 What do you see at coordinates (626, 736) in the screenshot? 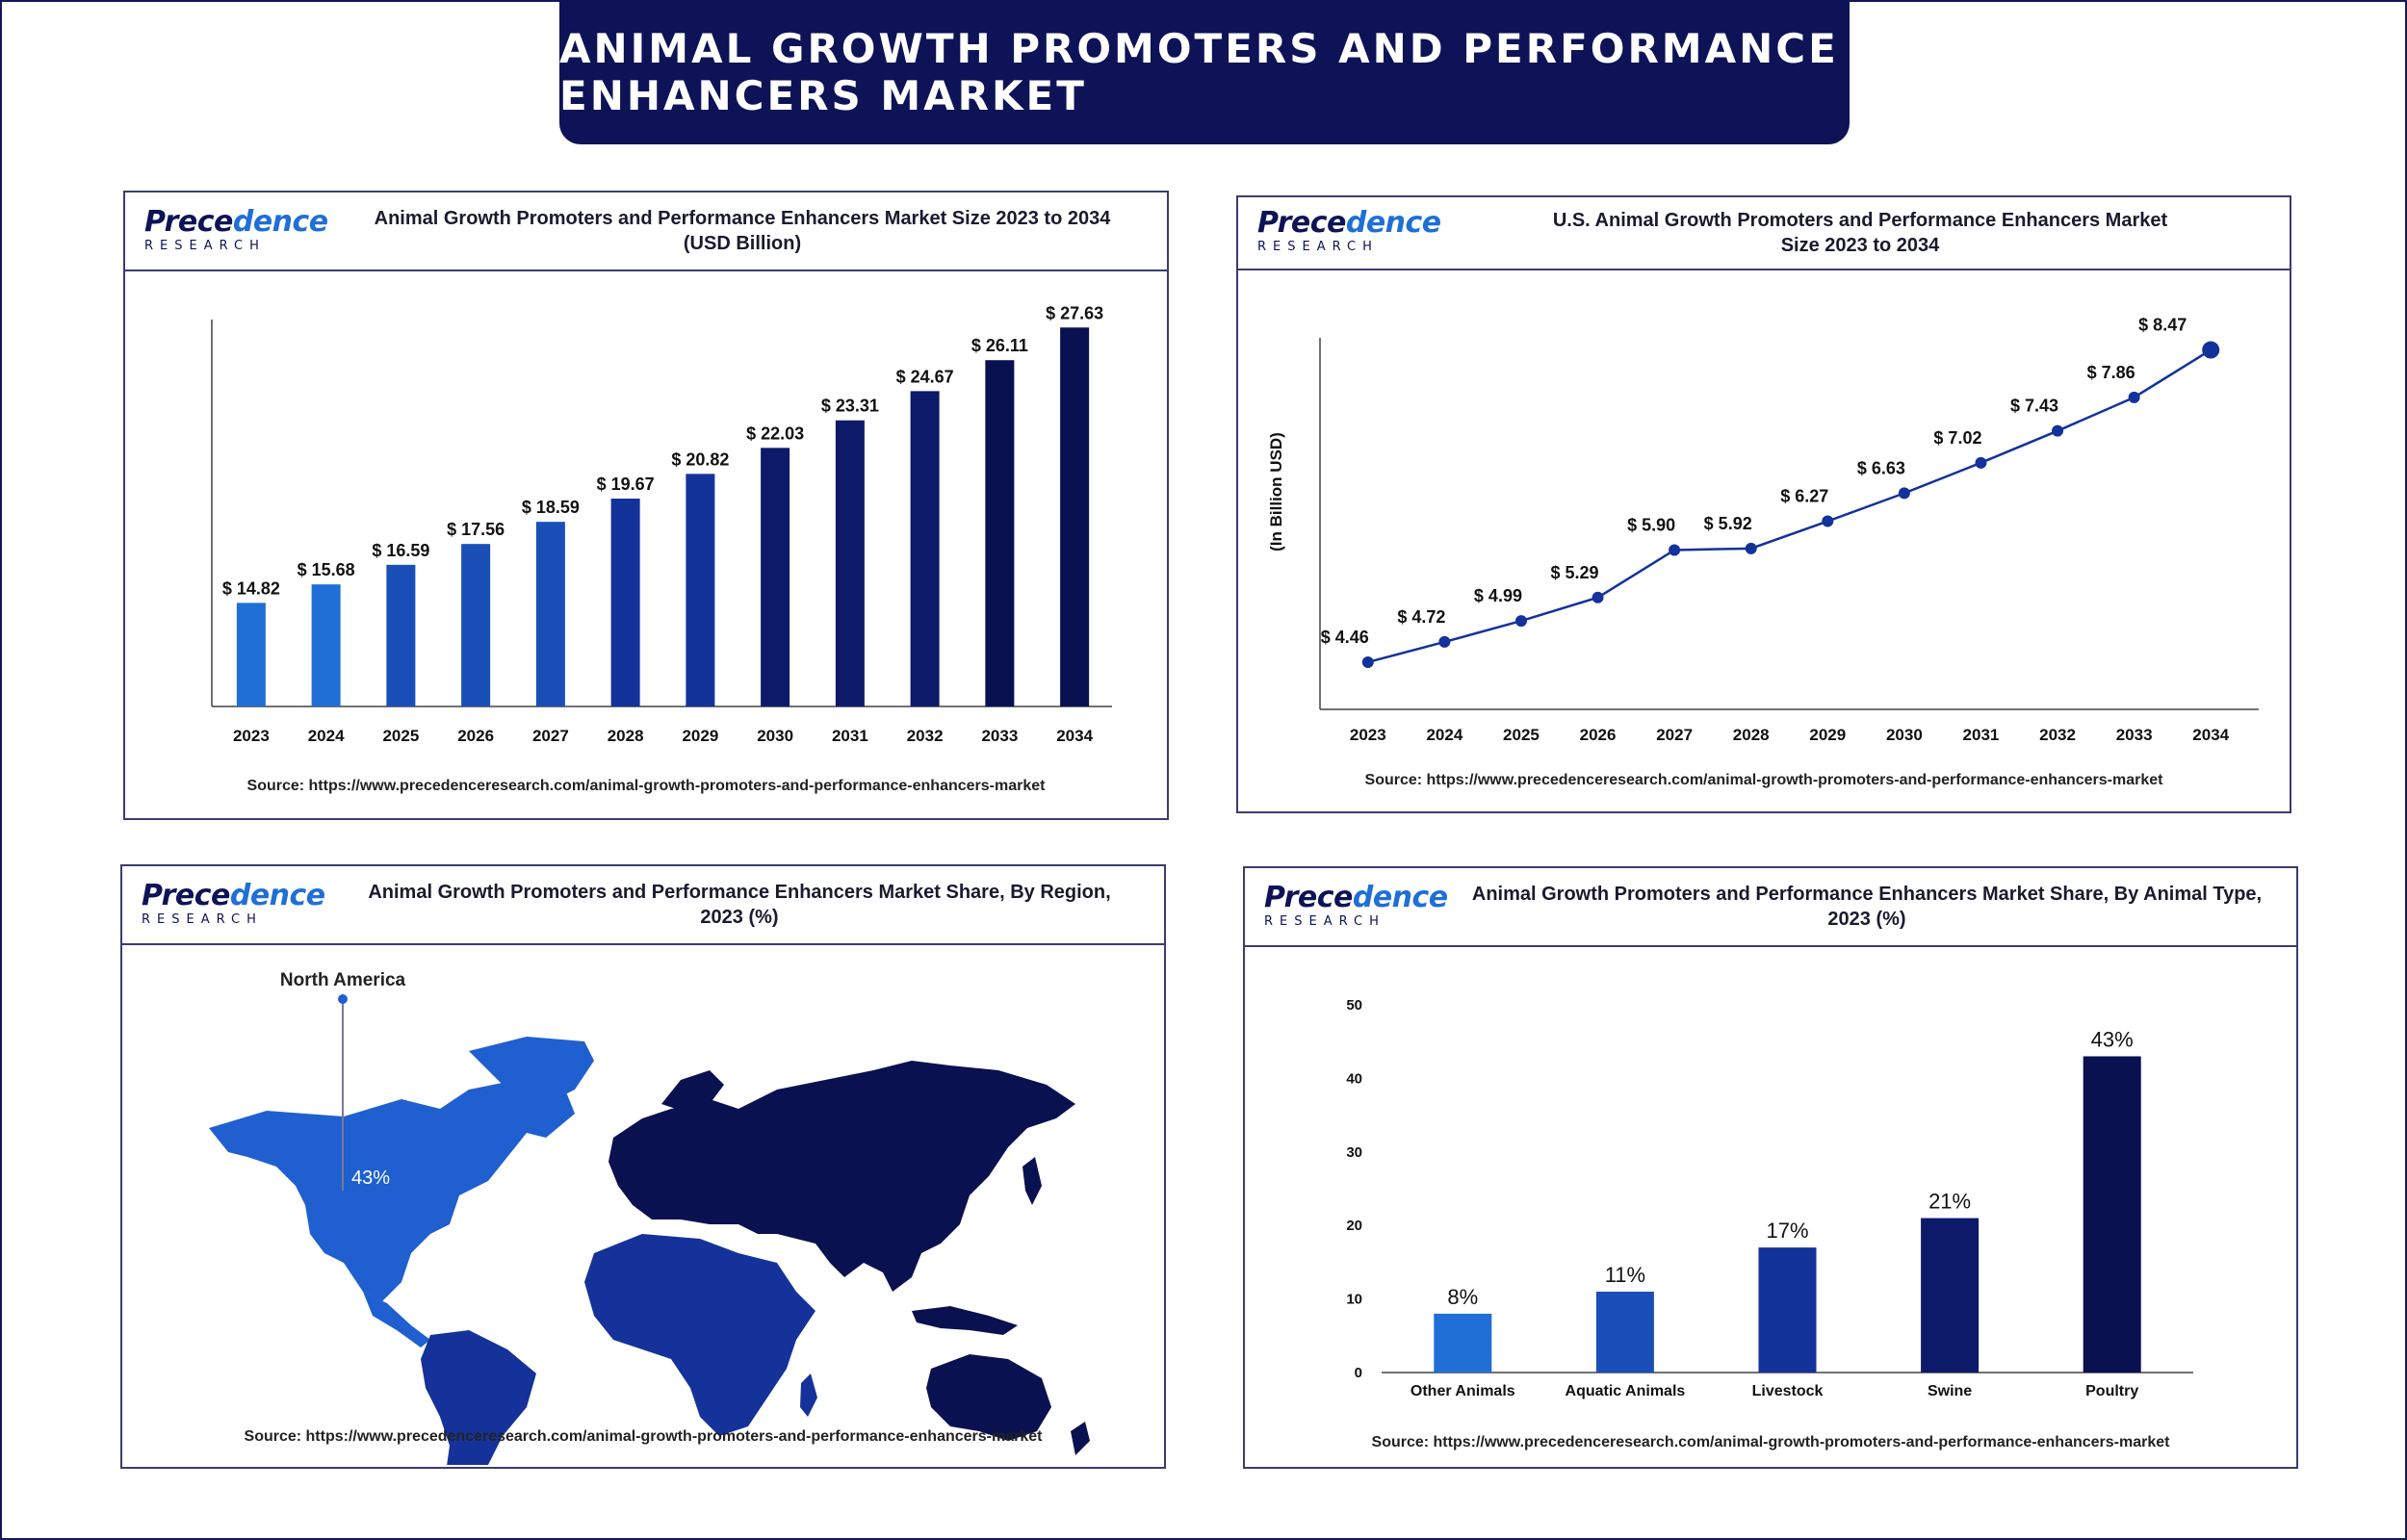
I see `x-tick-label: 2028` at bounding box center [626, 736].